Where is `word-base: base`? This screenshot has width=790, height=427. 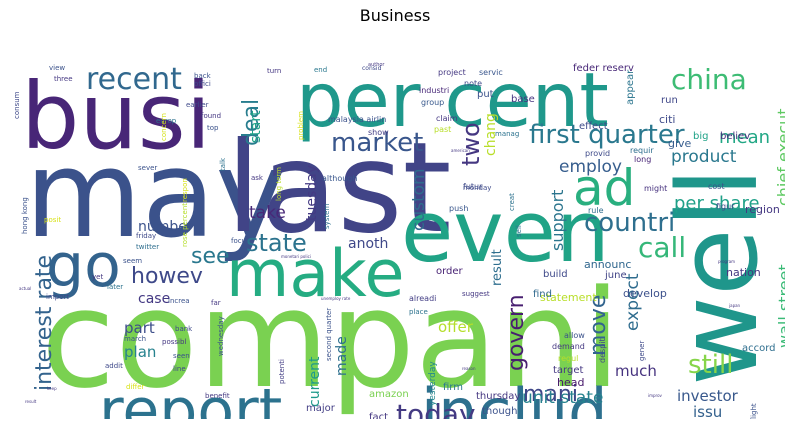 word-base: base is located at coordinates (523, 99).